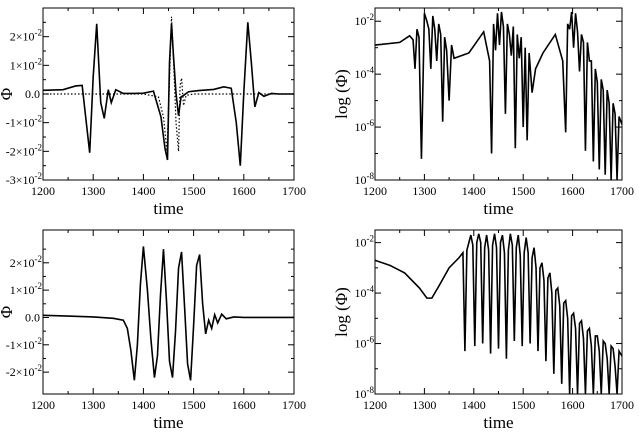  Describe the element at coordinates (24, 179) in the screenshot. I see `y-tick-label: -3×10⁻²` at that location.